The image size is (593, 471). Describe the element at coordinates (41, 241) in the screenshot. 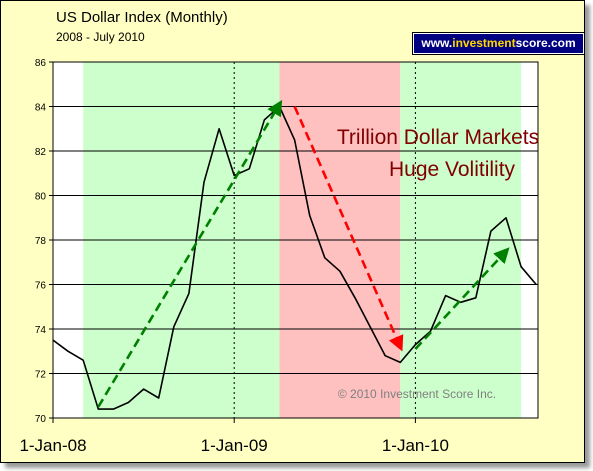

I see `y-tick-label: 78` at that location.